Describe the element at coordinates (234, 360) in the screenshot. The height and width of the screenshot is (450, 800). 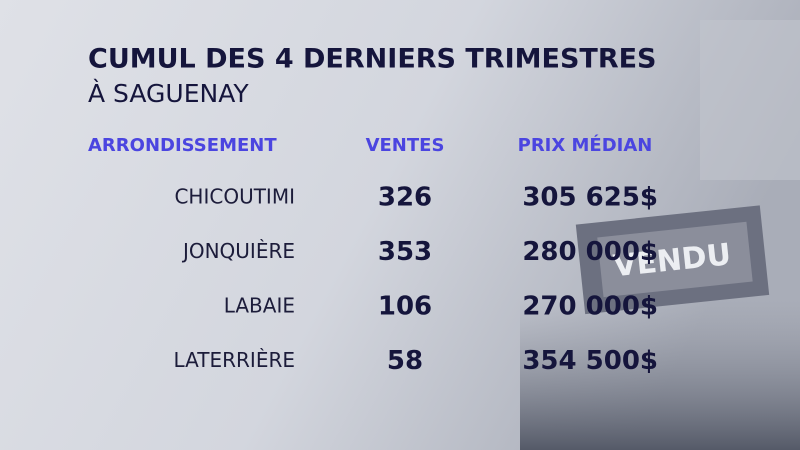
I see `district: LATERRIÈRE` at that location.